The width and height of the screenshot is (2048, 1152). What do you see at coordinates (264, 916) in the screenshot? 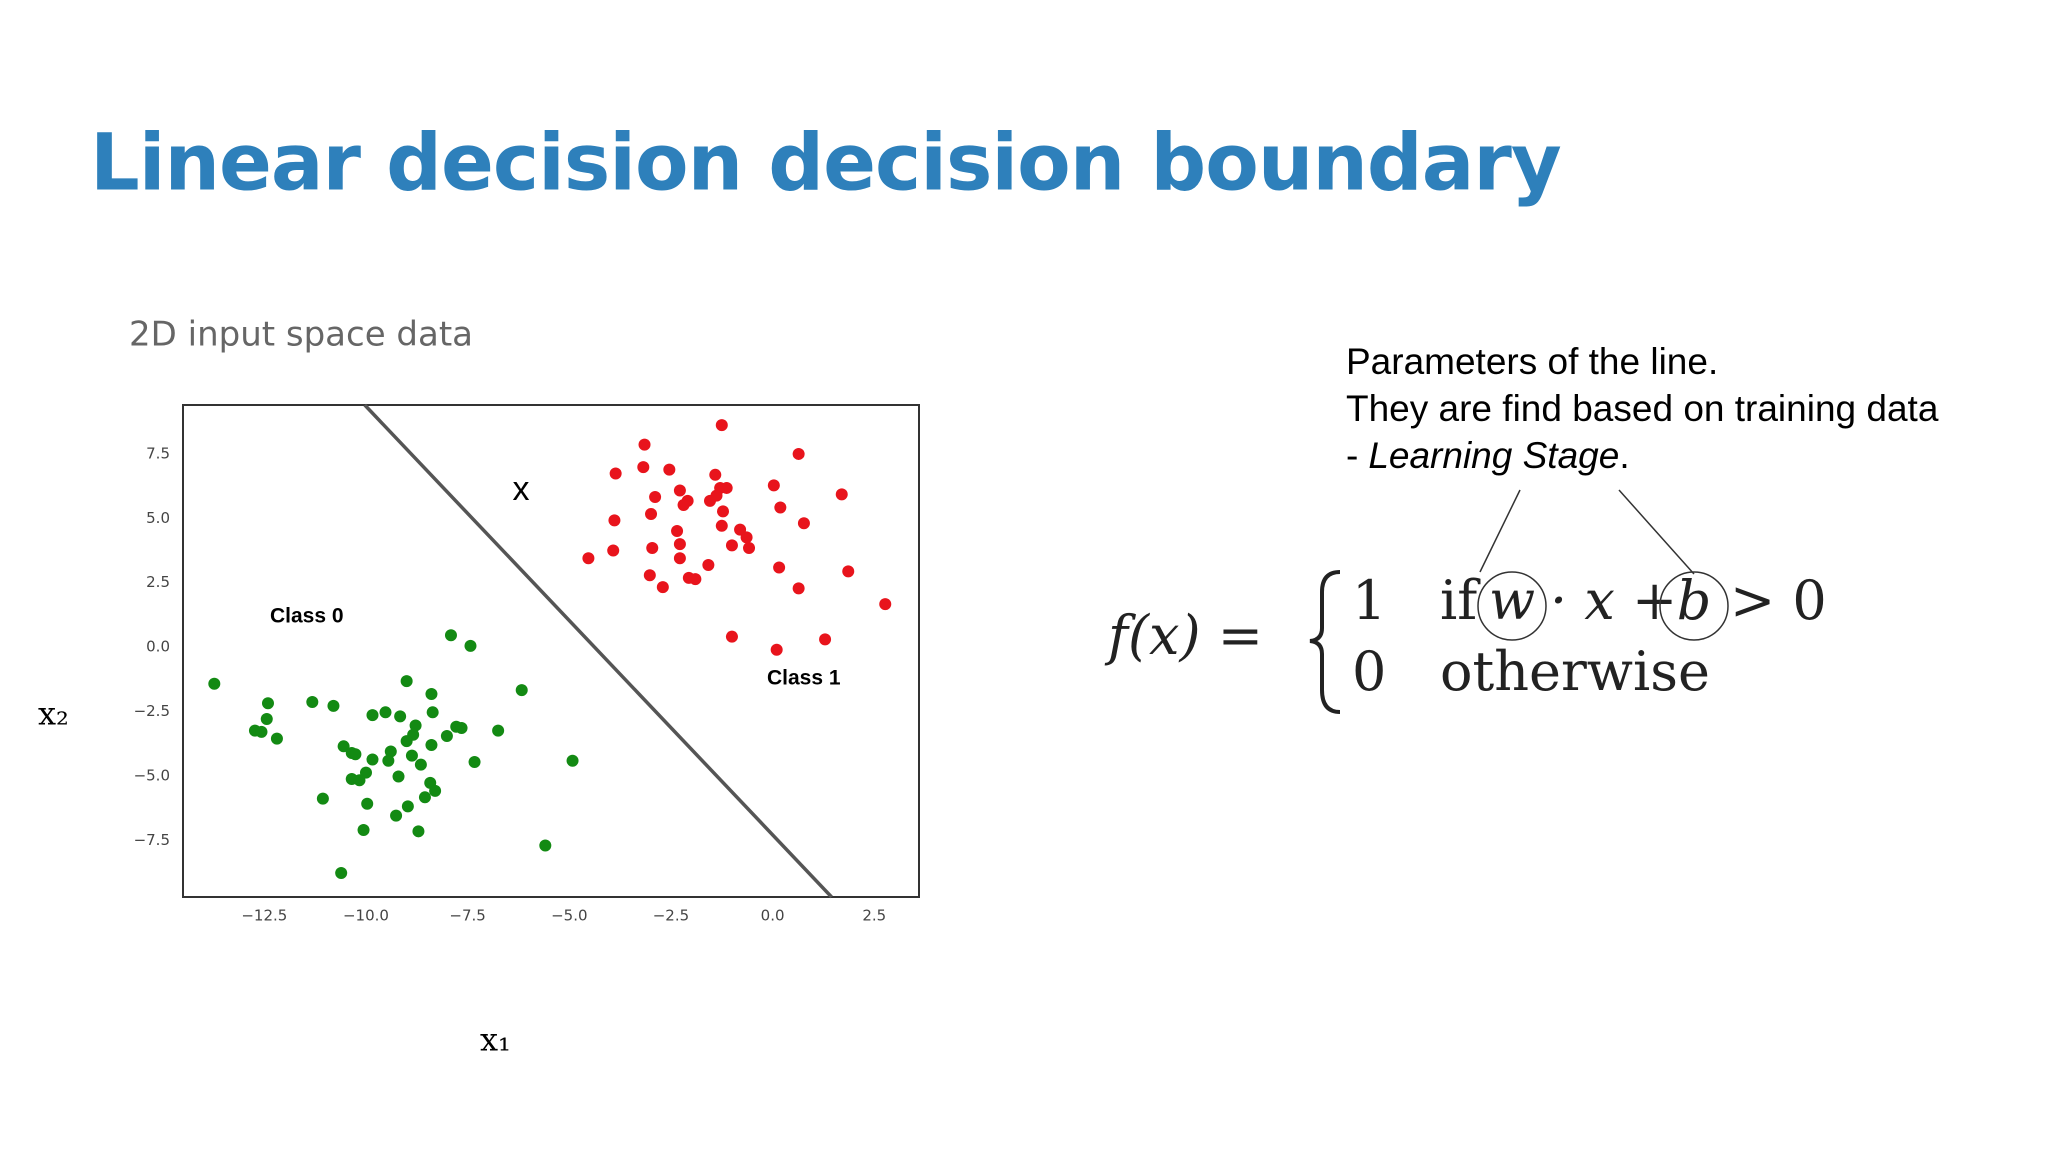
I see `x-tick-label: −12.5` at bounding box center [264, 916].